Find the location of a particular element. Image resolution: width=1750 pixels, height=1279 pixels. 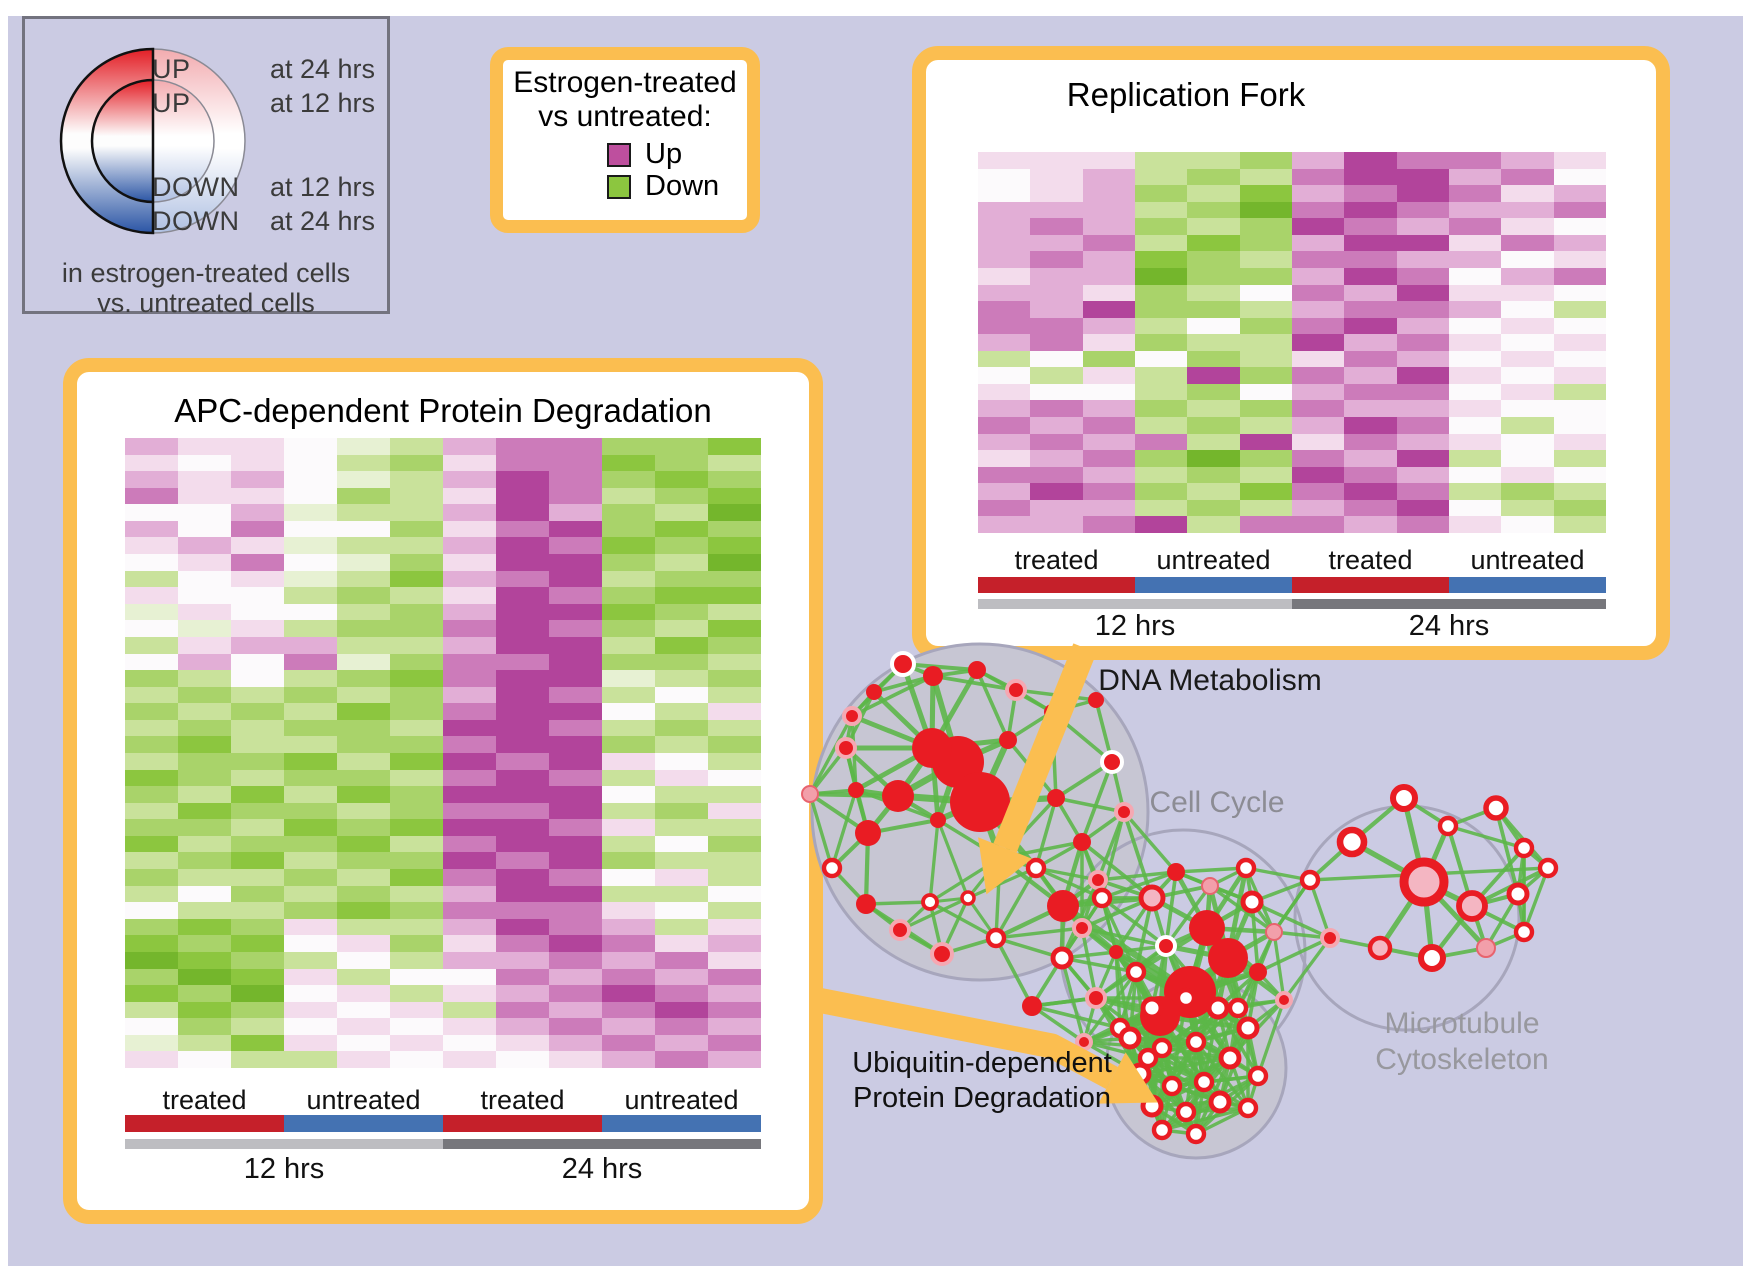

rf-bar-12hrs is located at coordinates (1135, 604).